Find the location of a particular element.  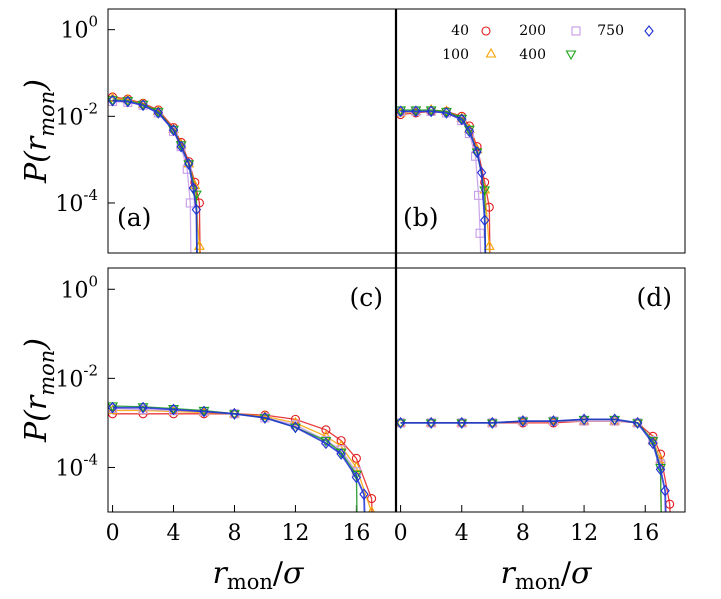

legend-label: 200 is located at coordinates (532, 31).